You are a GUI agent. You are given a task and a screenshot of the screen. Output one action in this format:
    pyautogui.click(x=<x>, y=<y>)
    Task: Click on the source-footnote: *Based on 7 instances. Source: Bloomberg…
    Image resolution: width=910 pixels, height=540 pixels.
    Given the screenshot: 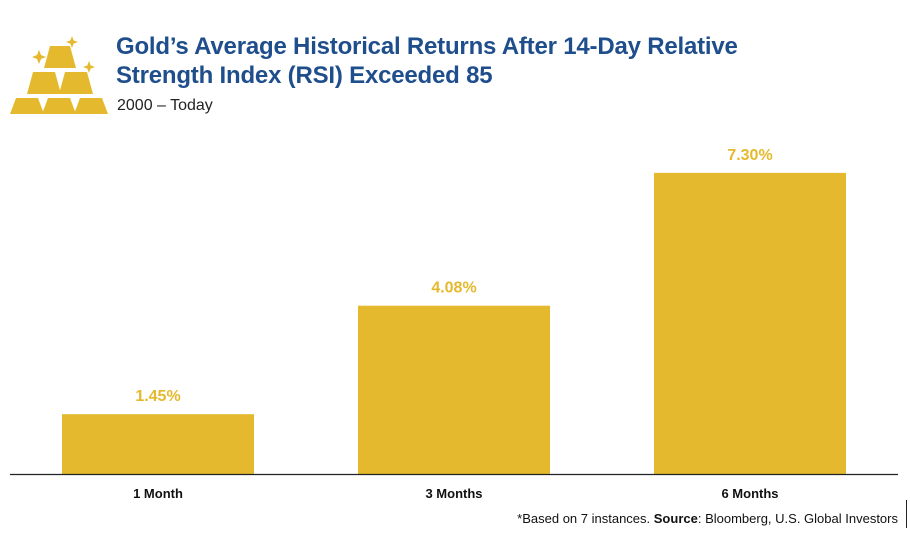 What is the action you would take?
    pyautogui.click(x=707, y=518)
    